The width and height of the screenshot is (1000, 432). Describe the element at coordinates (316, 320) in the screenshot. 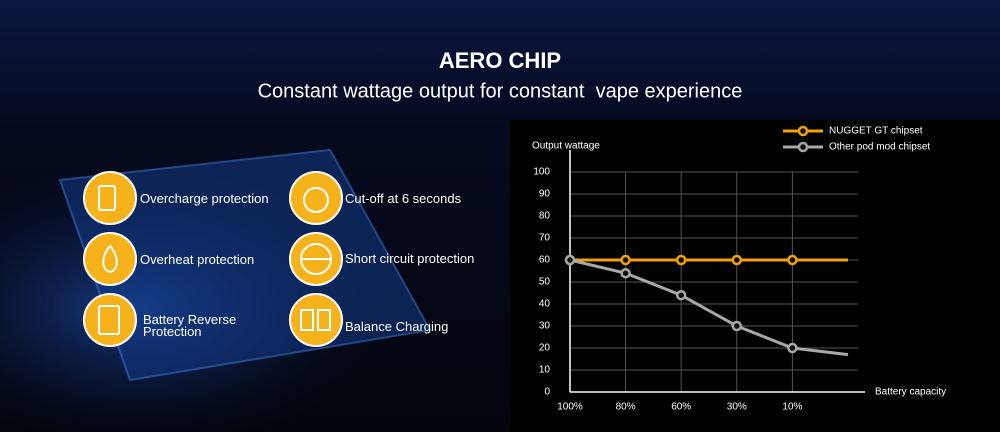

I see `icon-balance` at that location.